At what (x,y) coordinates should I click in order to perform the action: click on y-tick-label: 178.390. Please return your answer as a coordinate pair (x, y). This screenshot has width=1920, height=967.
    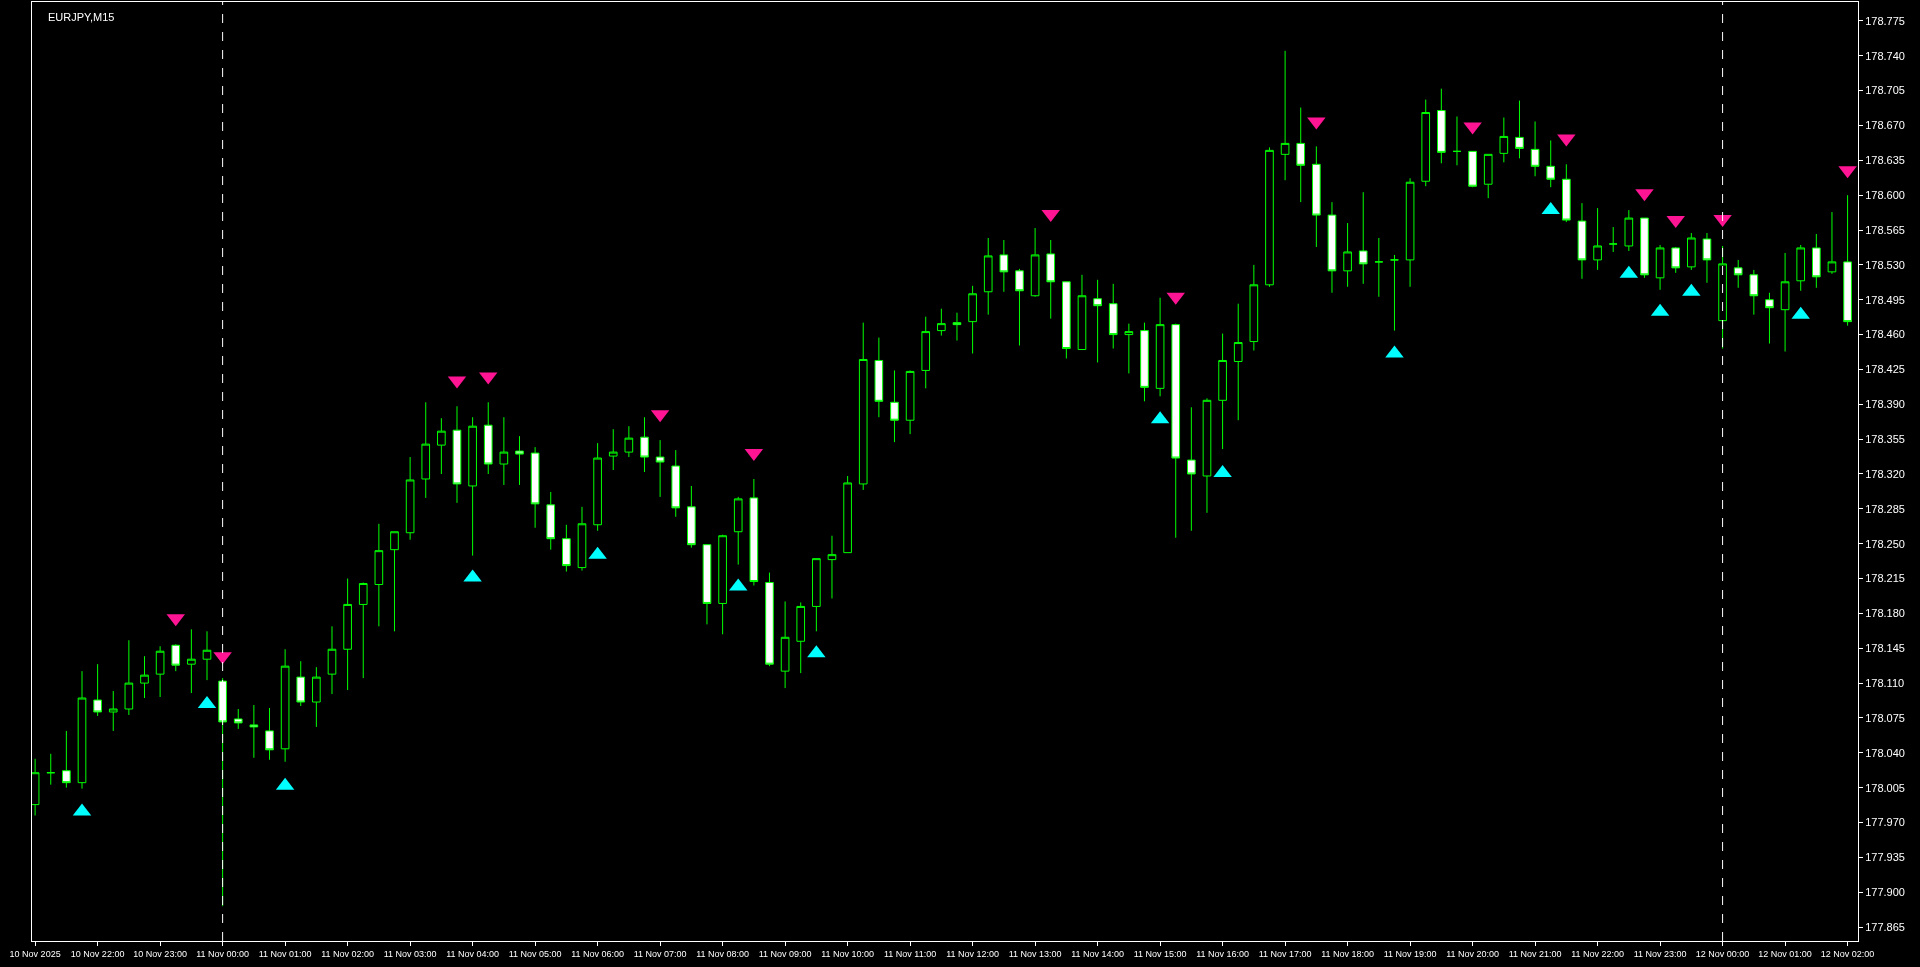
    Looking at the image, I should click on (1885, 404).